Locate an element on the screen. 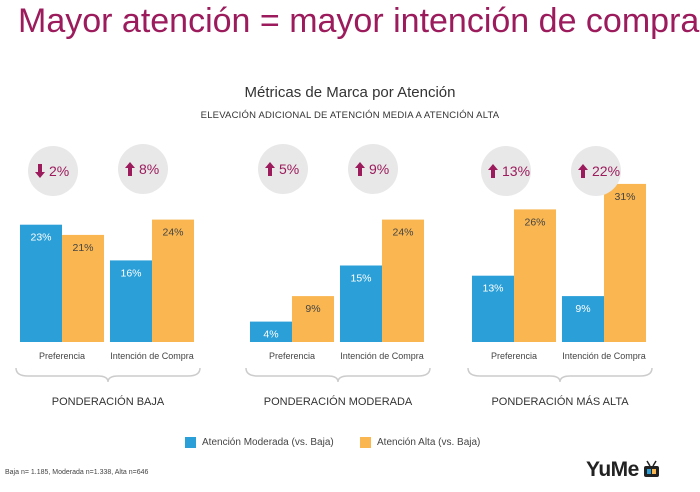  legend-item-moderada: Atención Moderada (vs. Baja) is located at coordinates (259, 442).